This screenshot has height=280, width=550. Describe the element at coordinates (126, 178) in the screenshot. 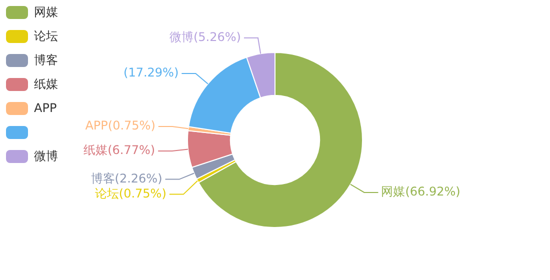

I see `data-label: 博客(2.26%)` at that location.